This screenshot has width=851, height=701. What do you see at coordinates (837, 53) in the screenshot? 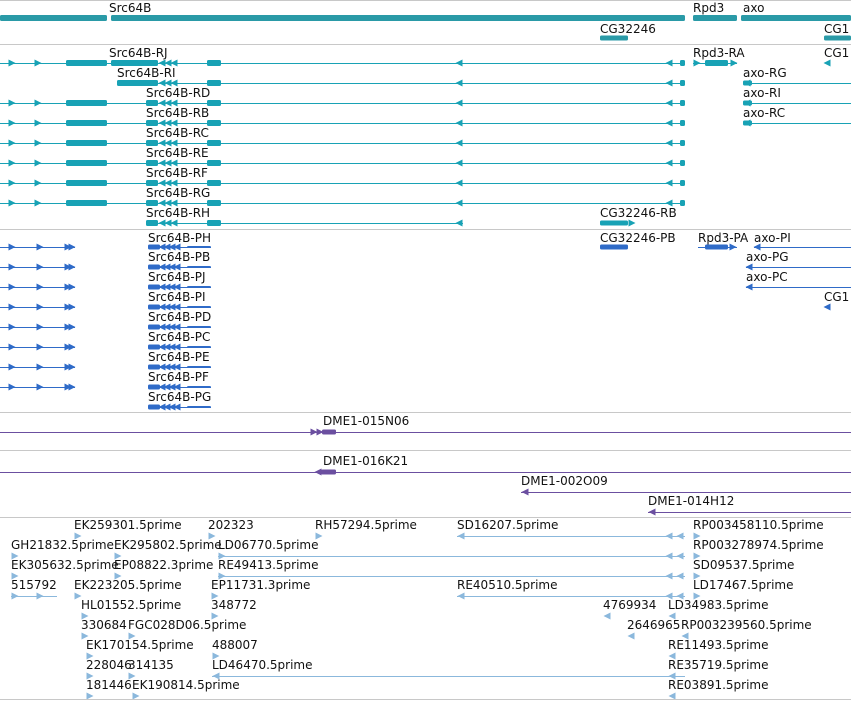
I see `transcript-label-truncated: CG1` at bounding box center [837, 53].